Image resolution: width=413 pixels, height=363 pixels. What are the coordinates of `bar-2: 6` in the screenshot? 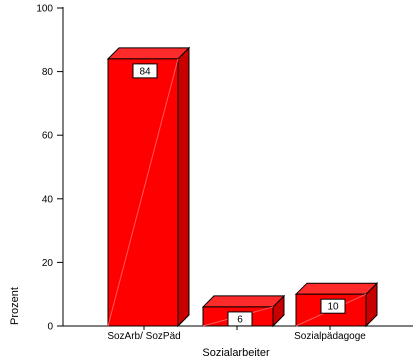 It's located at (243, 311).